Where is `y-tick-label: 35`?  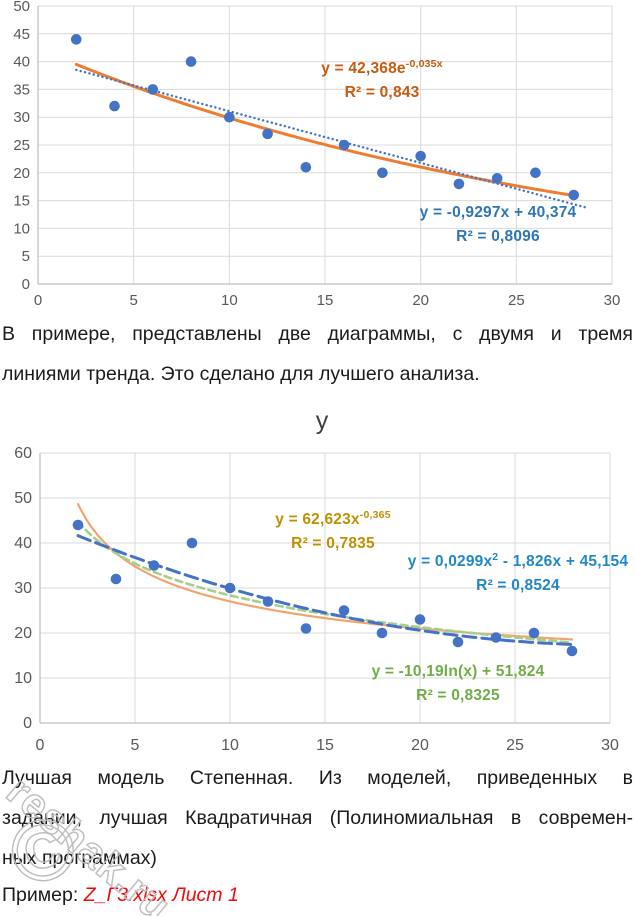
y-tick-label: 35 is located at coordinates (21, 89).